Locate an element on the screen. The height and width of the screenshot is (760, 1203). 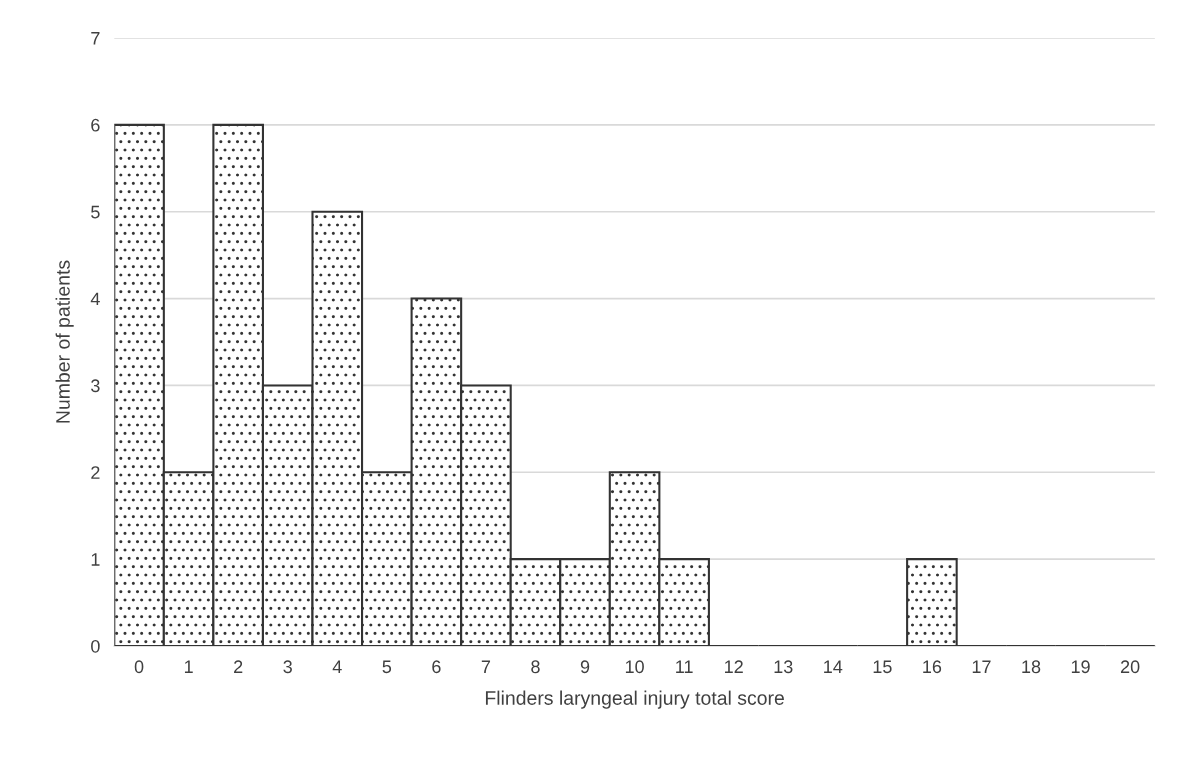
x-tick-label: 9 is located at coordinates (585, 667).